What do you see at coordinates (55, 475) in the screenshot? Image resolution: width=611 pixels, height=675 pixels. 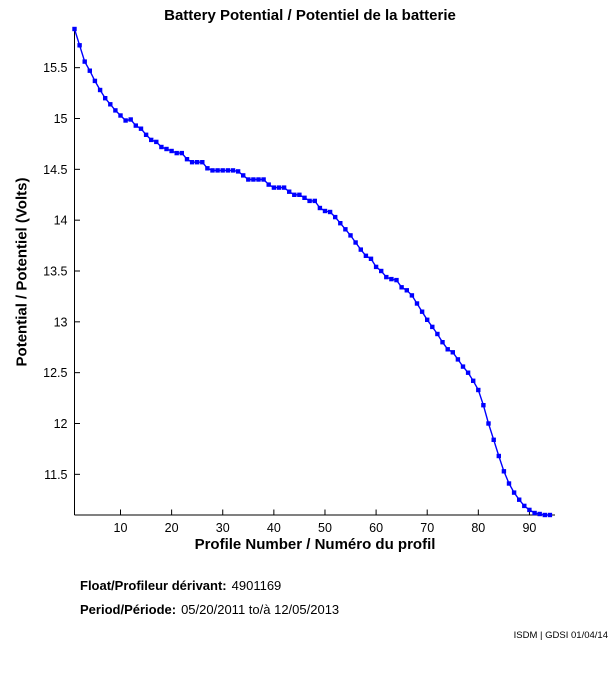 I see `y-tick-label: 11.5` at bounding box center [55, 475].